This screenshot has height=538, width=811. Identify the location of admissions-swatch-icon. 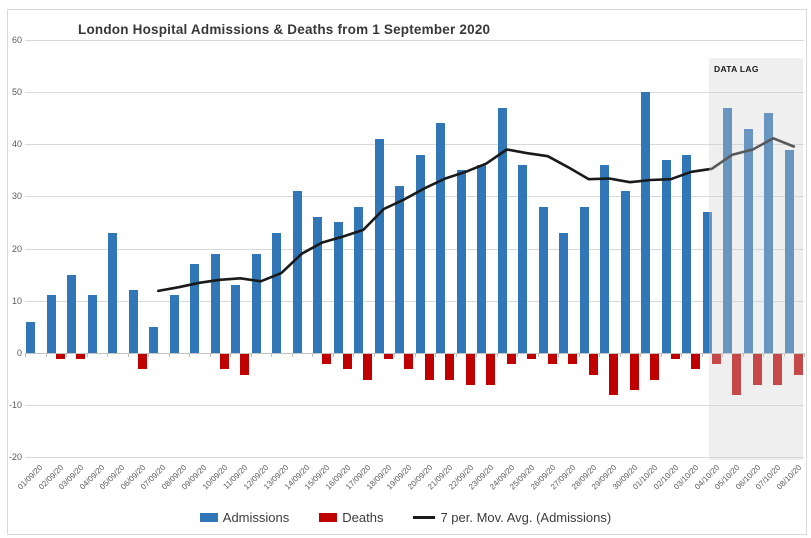
(208, 517).